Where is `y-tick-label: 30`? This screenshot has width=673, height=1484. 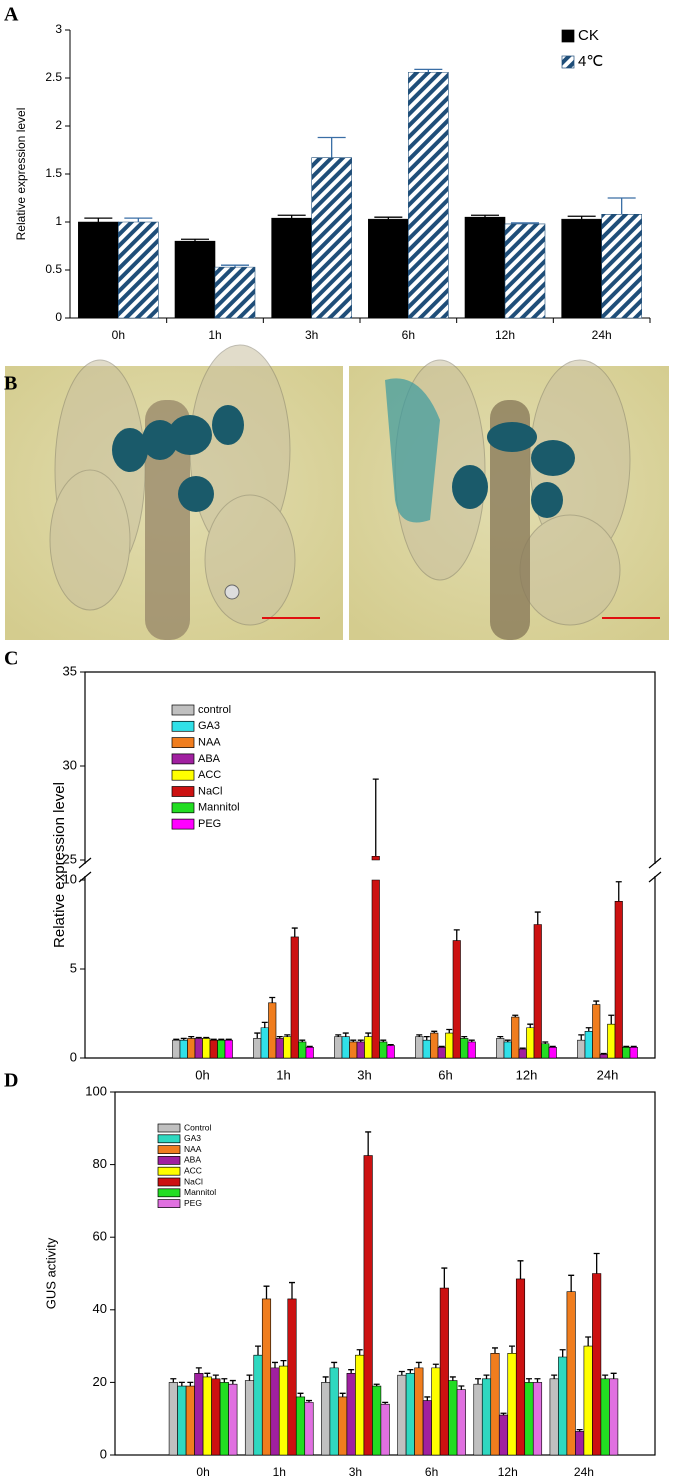
y-tick-label: 30 is located at coordinates (70, 764).